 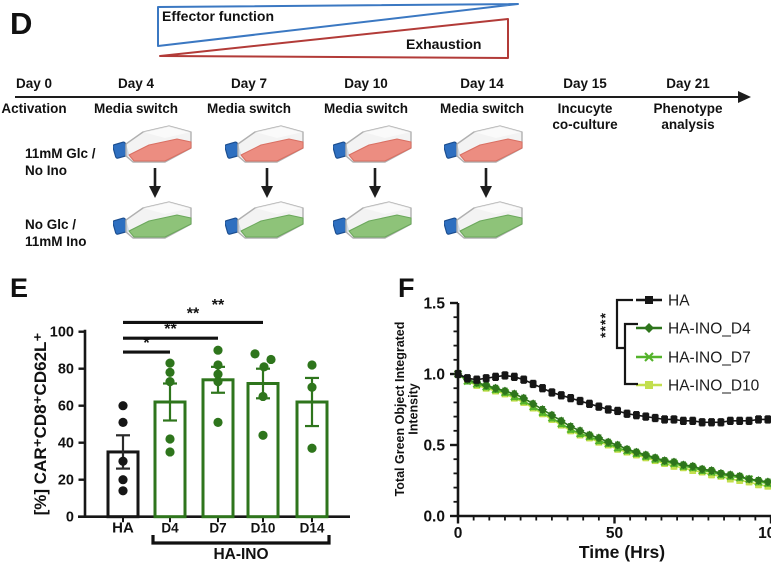 What do you see at coordinates (249, 108) in the screenshot?
I see `timeline-event-2: Media switch` at bounding box center [249, 108].